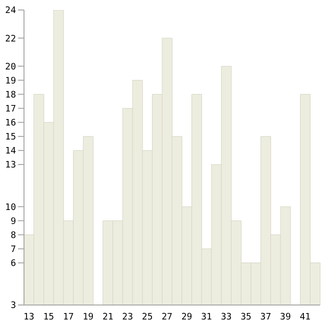 This screenshot has height=321, width=326. Describe the element at coordinates (10, 11) in the screenshot. I see `y-tick-label: 24` at that location.